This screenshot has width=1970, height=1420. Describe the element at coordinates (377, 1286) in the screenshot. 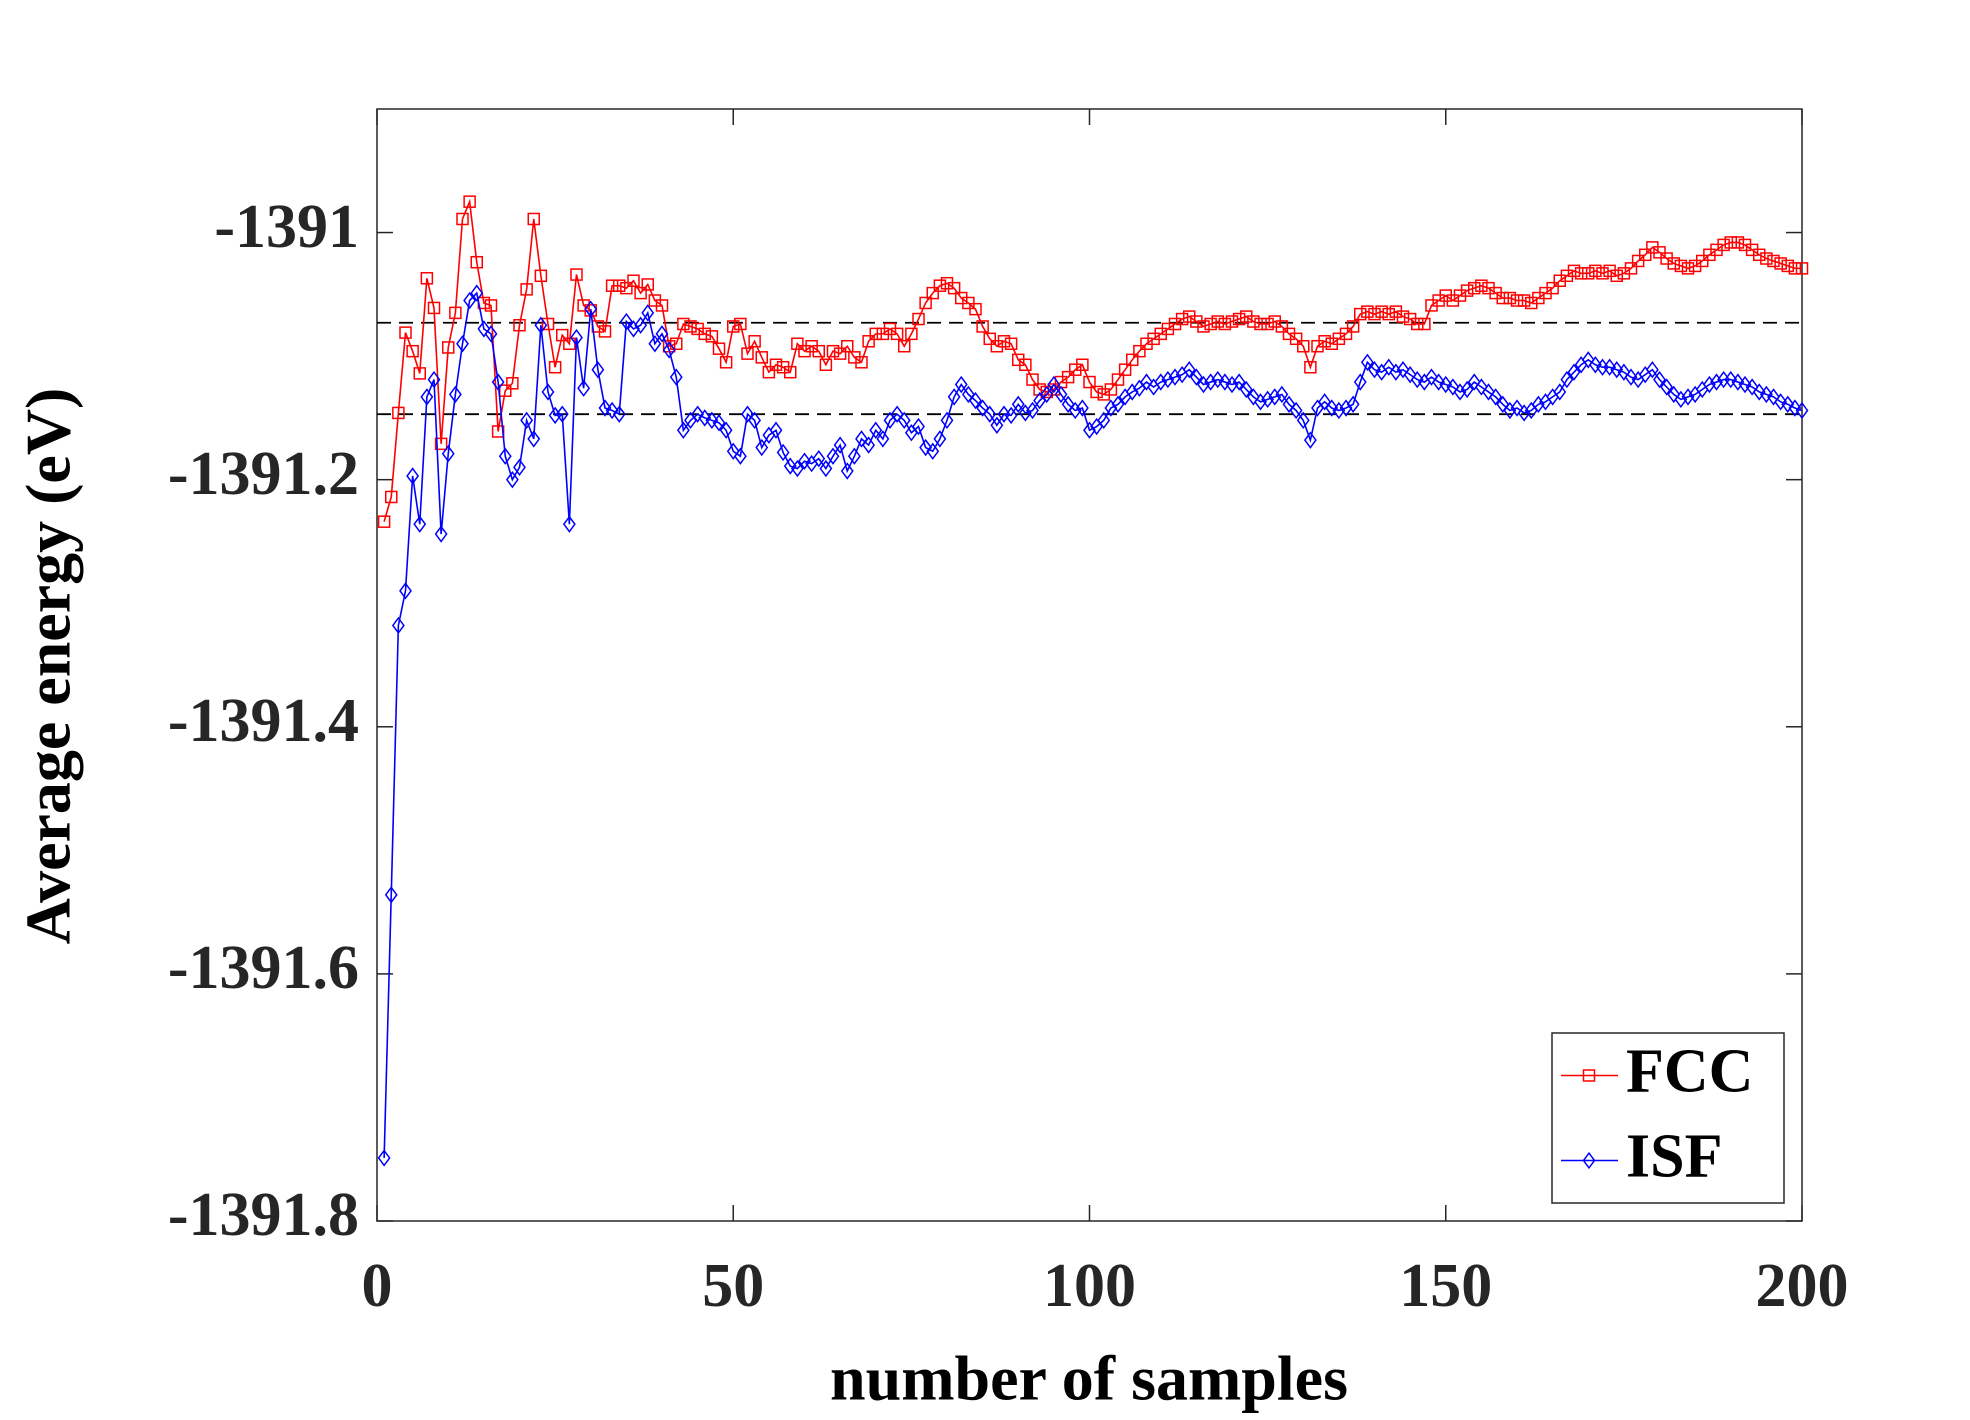

I see `x-tick-label: 0` at that location.